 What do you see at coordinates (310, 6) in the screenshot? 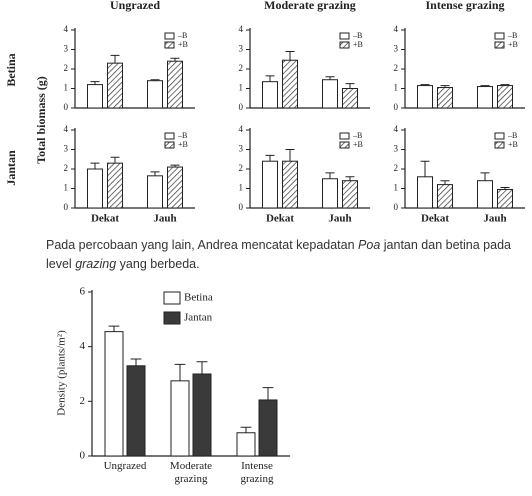
I see `chart-title: Moderate grazing` at bounding box center [310, 6].